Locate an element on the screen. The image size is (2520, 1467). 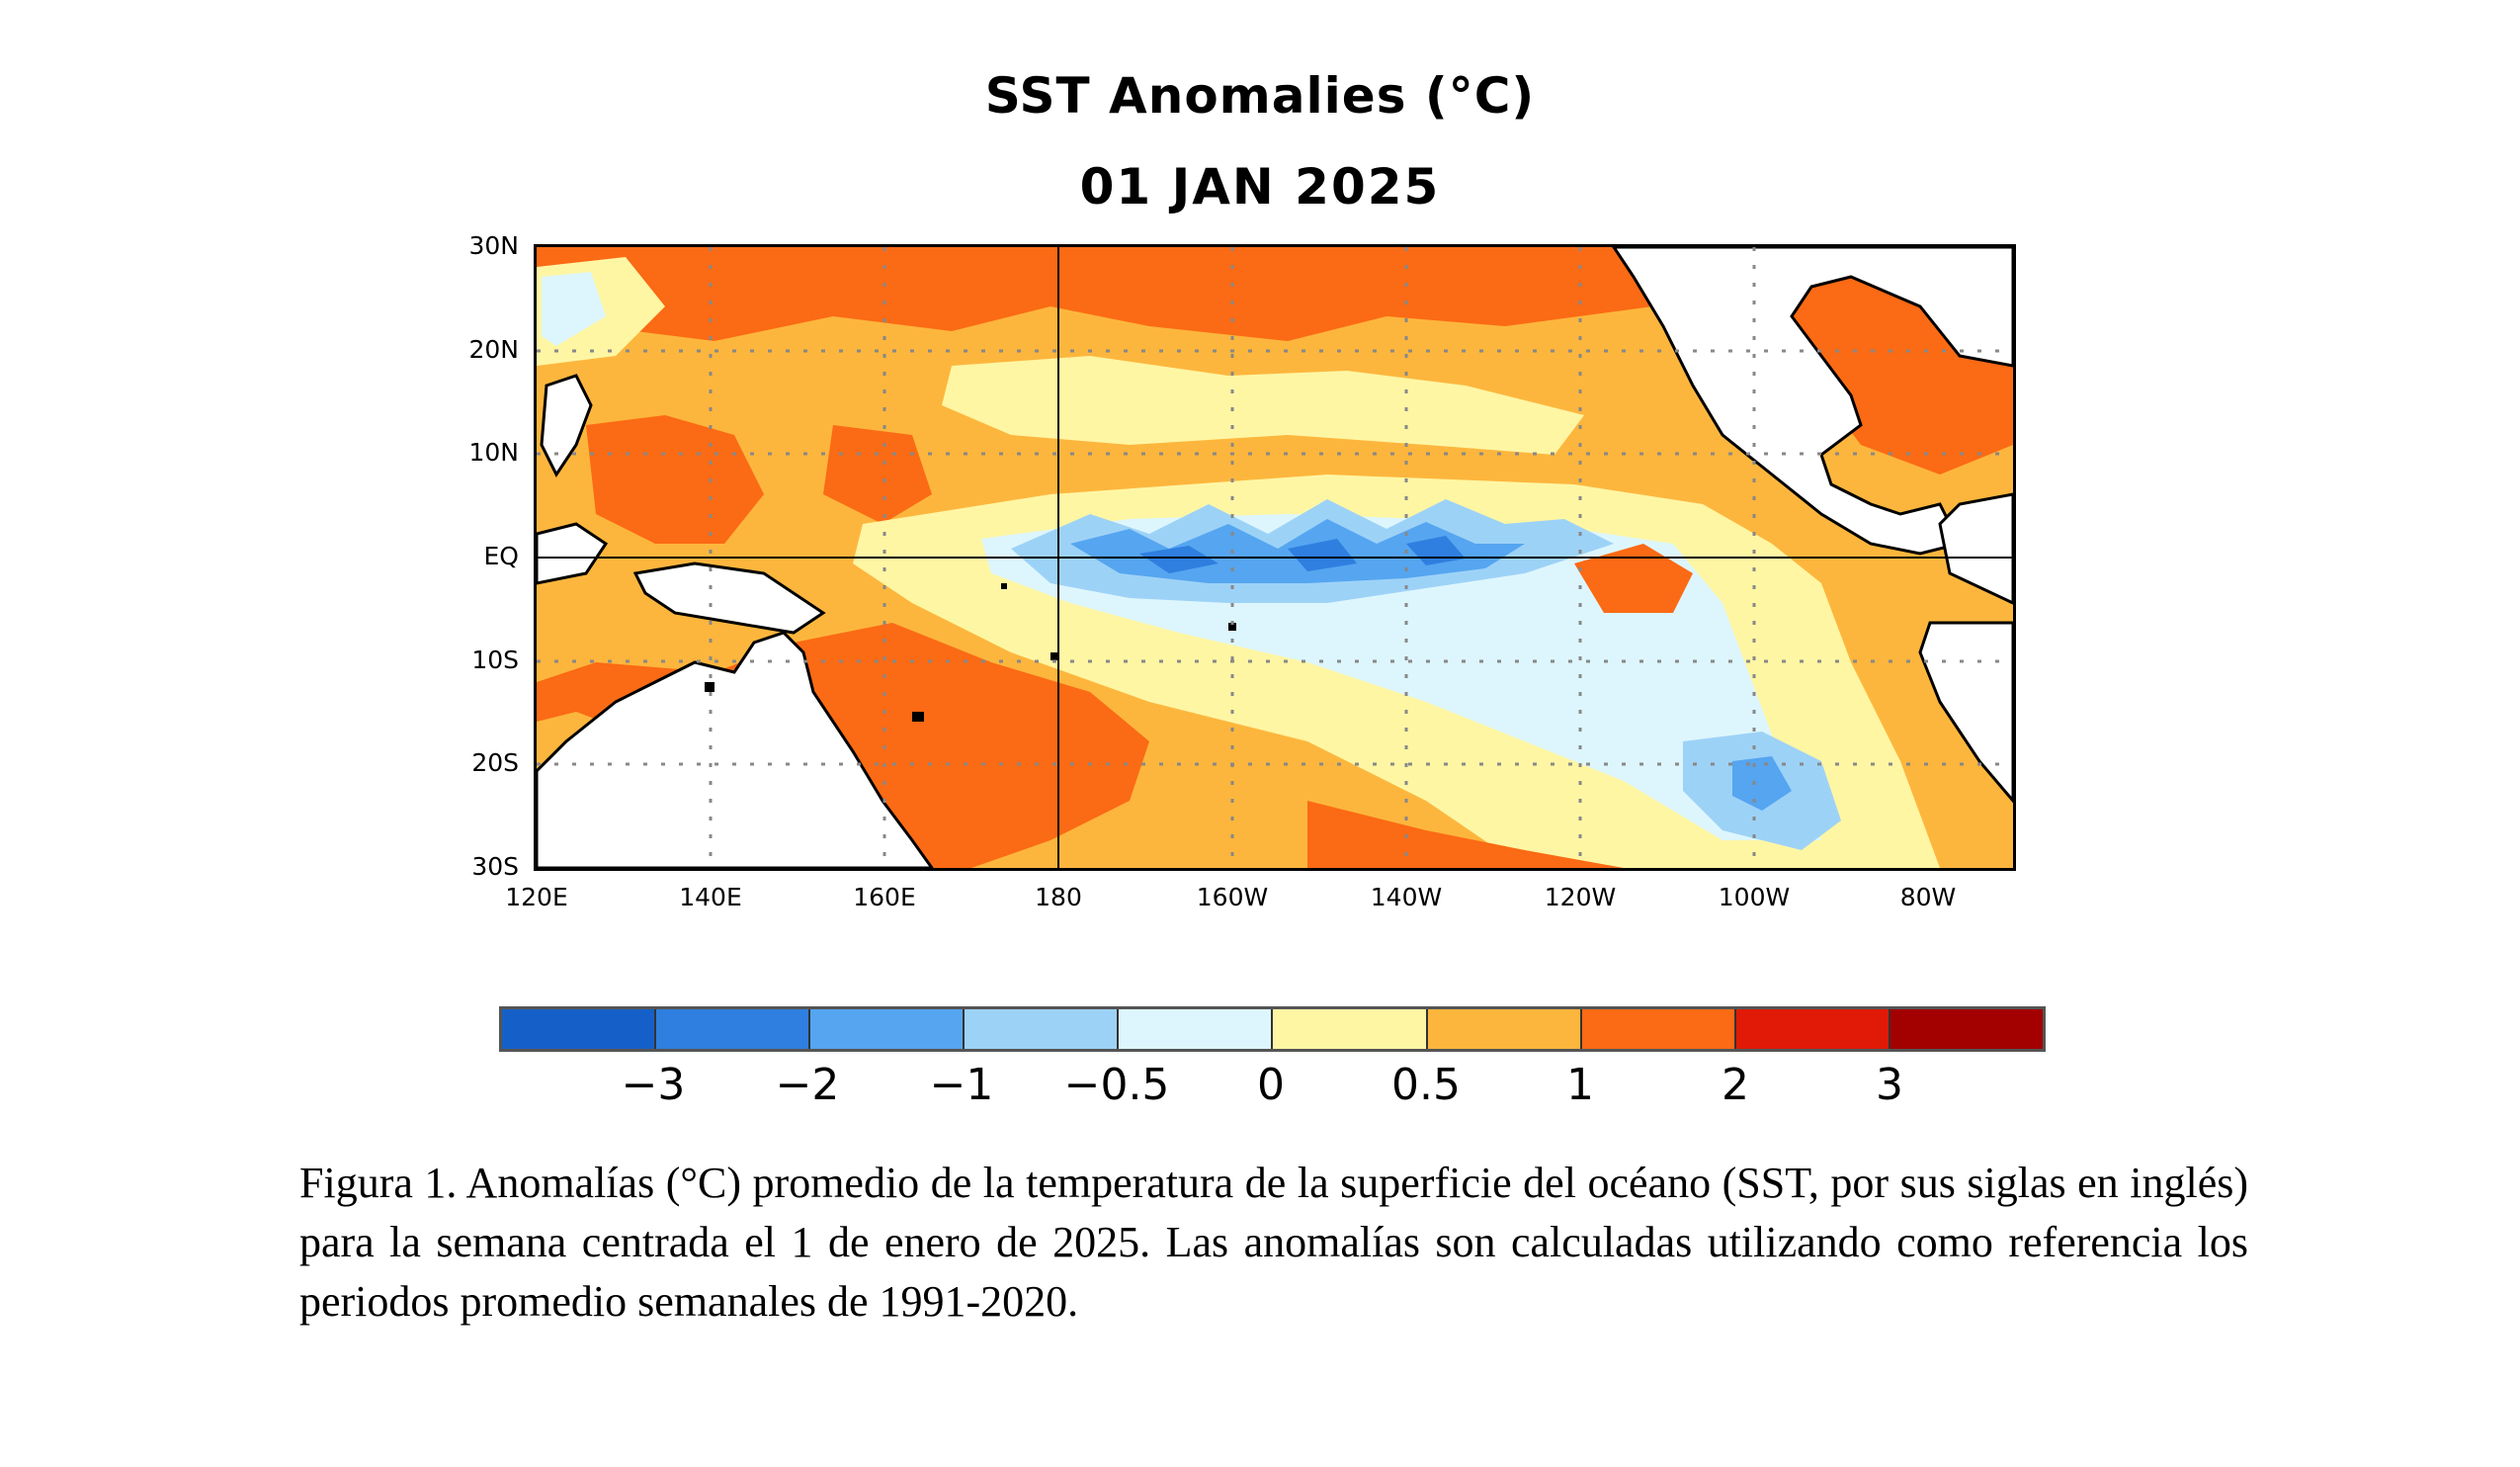
colorbar-label: −1 is located at coordinates (961, 1085).